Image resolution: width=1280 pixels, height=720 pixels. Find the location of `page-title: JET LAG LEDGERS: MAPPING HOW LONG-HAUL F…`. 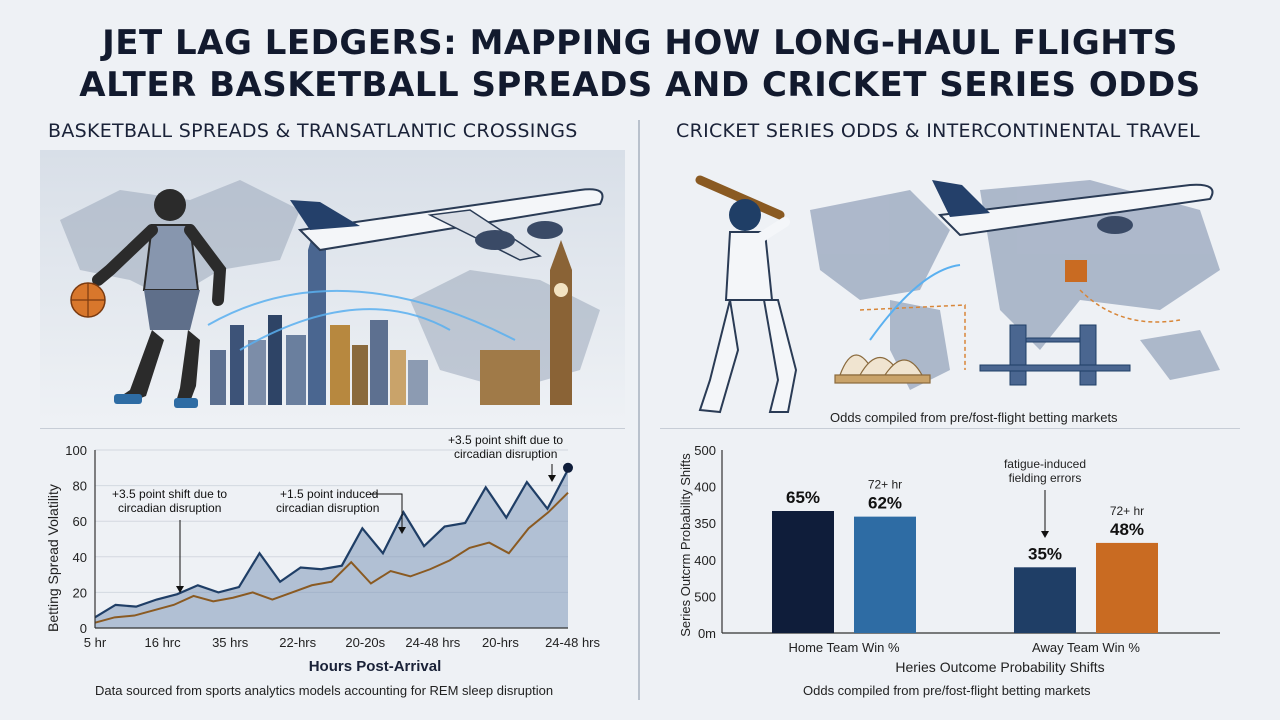

page-title: JET LAG LEDGERS: MAPPING HOW LONG-HAUL F… is located at coordinates (640, 64).